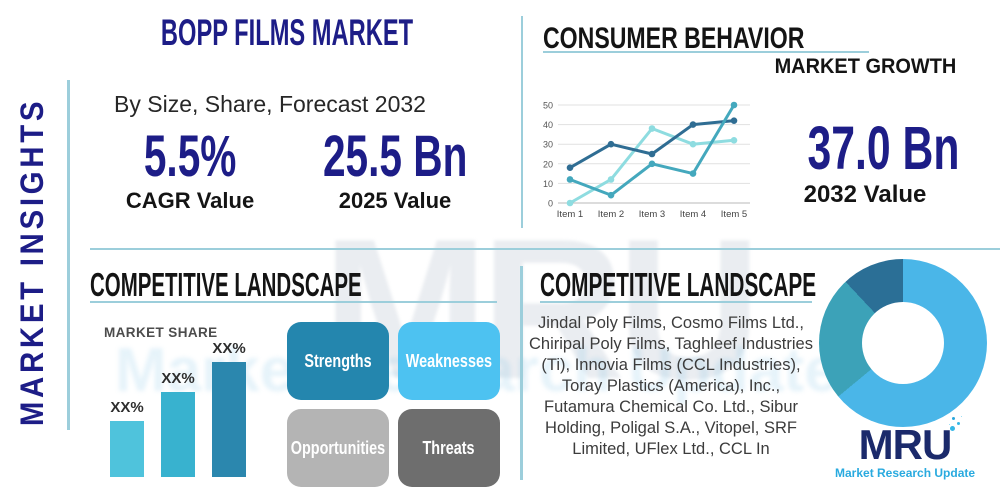  Describe the element at coordinates (270, 104) in the screenshot. I see `page-subtitle: By Size, Share, Forecast 2032` at that location.